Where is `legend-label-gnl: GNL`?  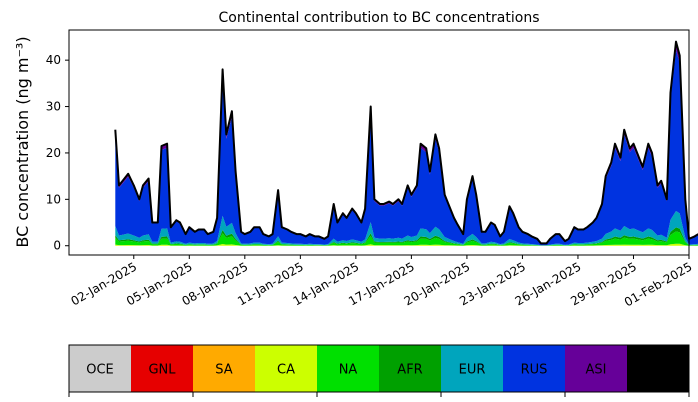 legend-label-gnl: GNL is located at coordinates (162, 370).